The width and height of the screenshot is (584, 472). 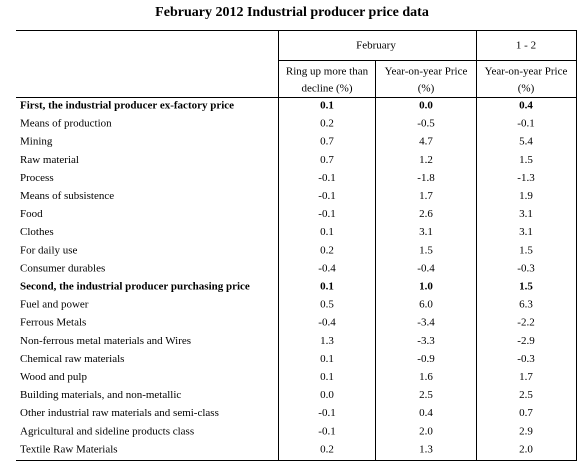 What do you see at coordinates (105, 341) in the screenshot?
I see `row-label: Non-ferrous metal materials and Wires` at bounding box center [105, 341].